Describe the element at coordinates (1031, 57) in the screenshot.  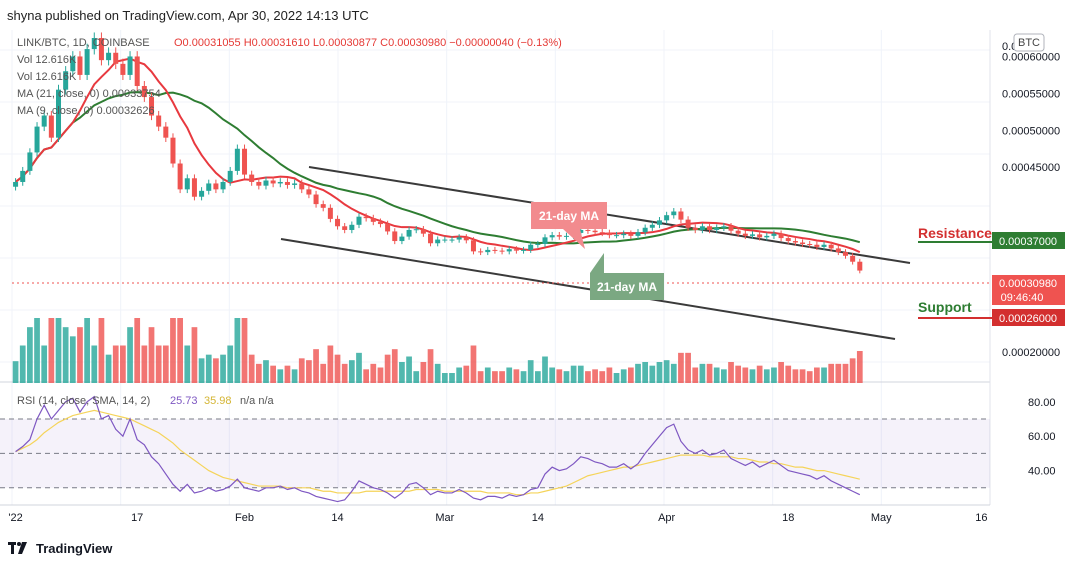
I see `price-tick-label: 0.00060000` at that location.